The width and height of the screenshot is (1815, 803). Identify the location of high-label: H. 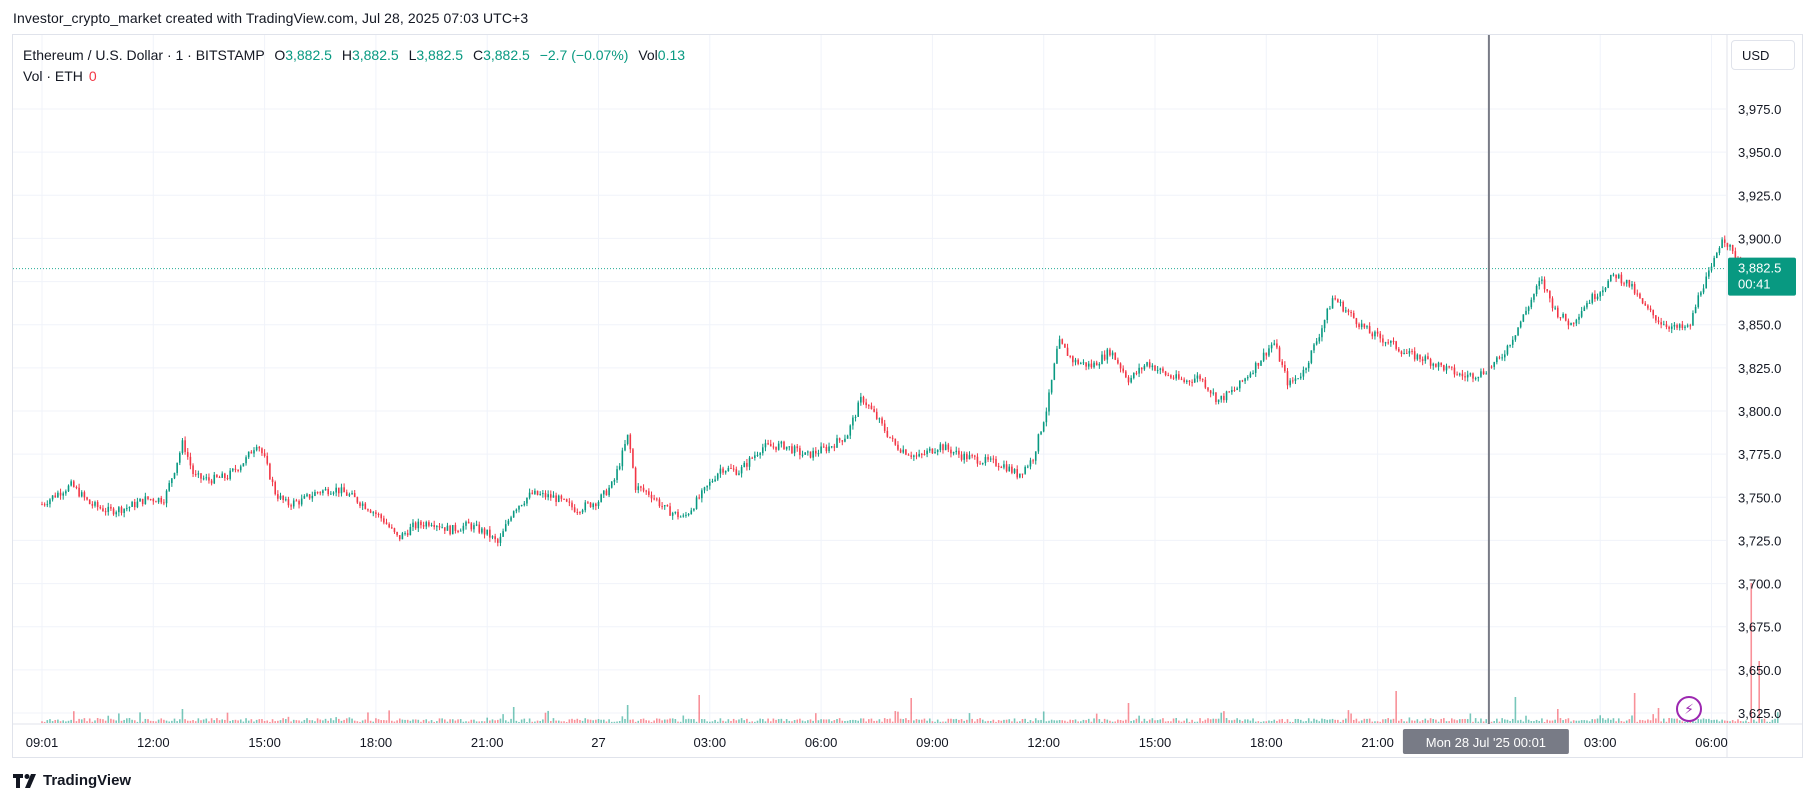
(346, 55).